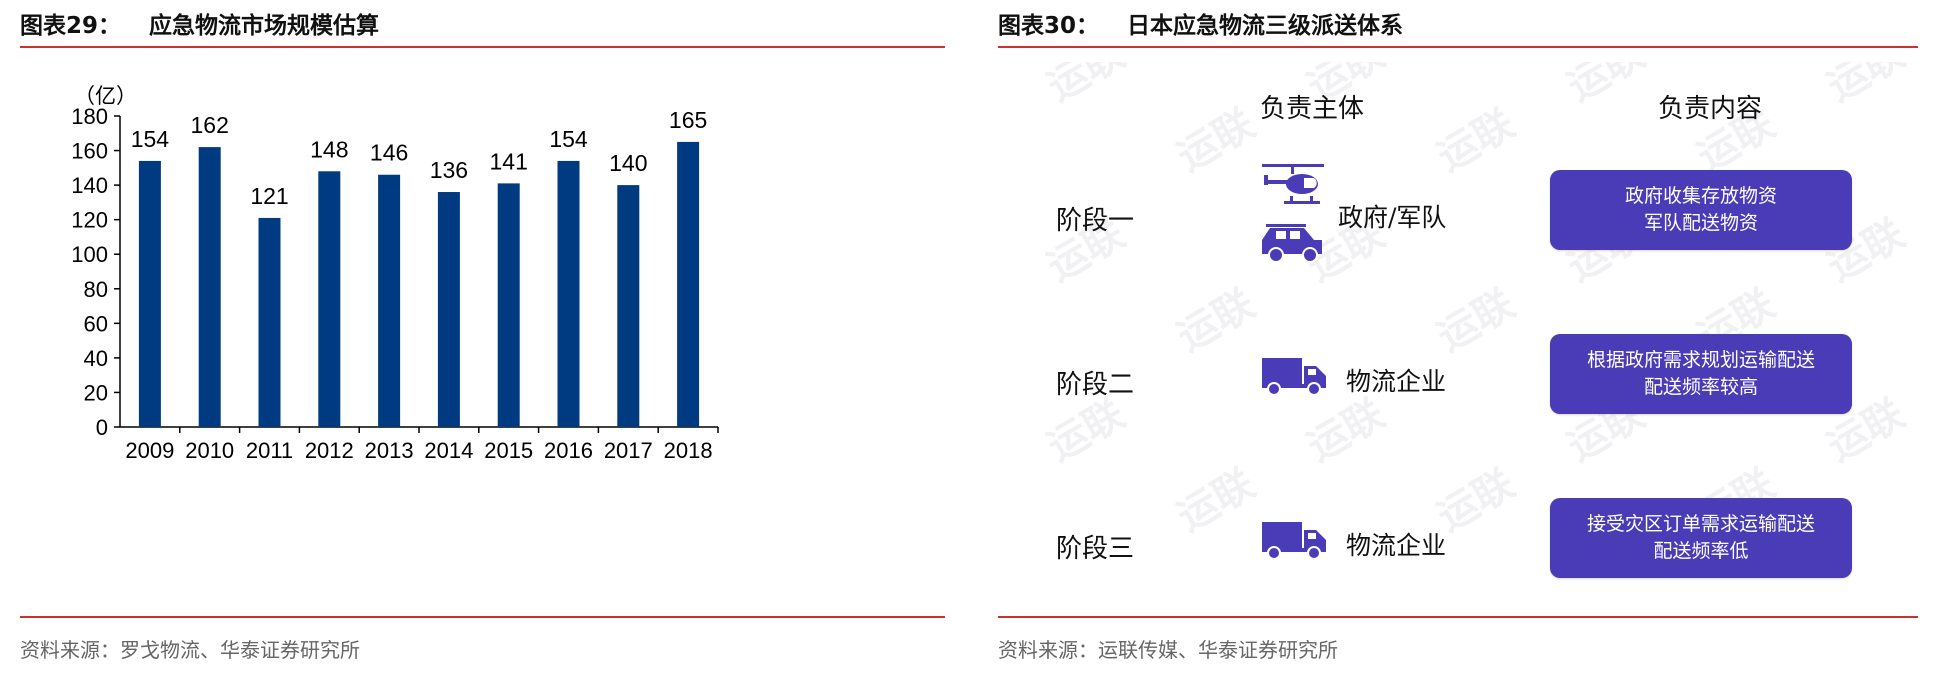 The height and width of the screenshot is (674, 1938). Describe the element at coordinates (149, 450) in the screenshot. I see `x-tick-label: 2009` at that location.